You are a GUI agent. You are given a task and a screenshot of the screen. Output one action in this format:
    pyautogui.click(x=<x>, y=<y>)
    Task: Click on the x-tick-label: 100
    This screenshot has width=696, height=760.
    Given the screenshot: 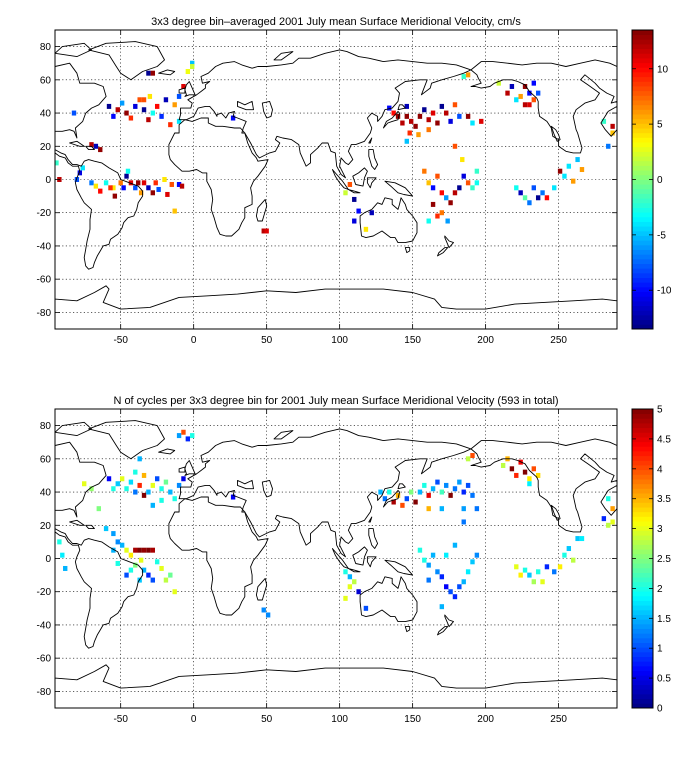 What is the action you would take?
    pyautogui.click(x=339, y=340)
    